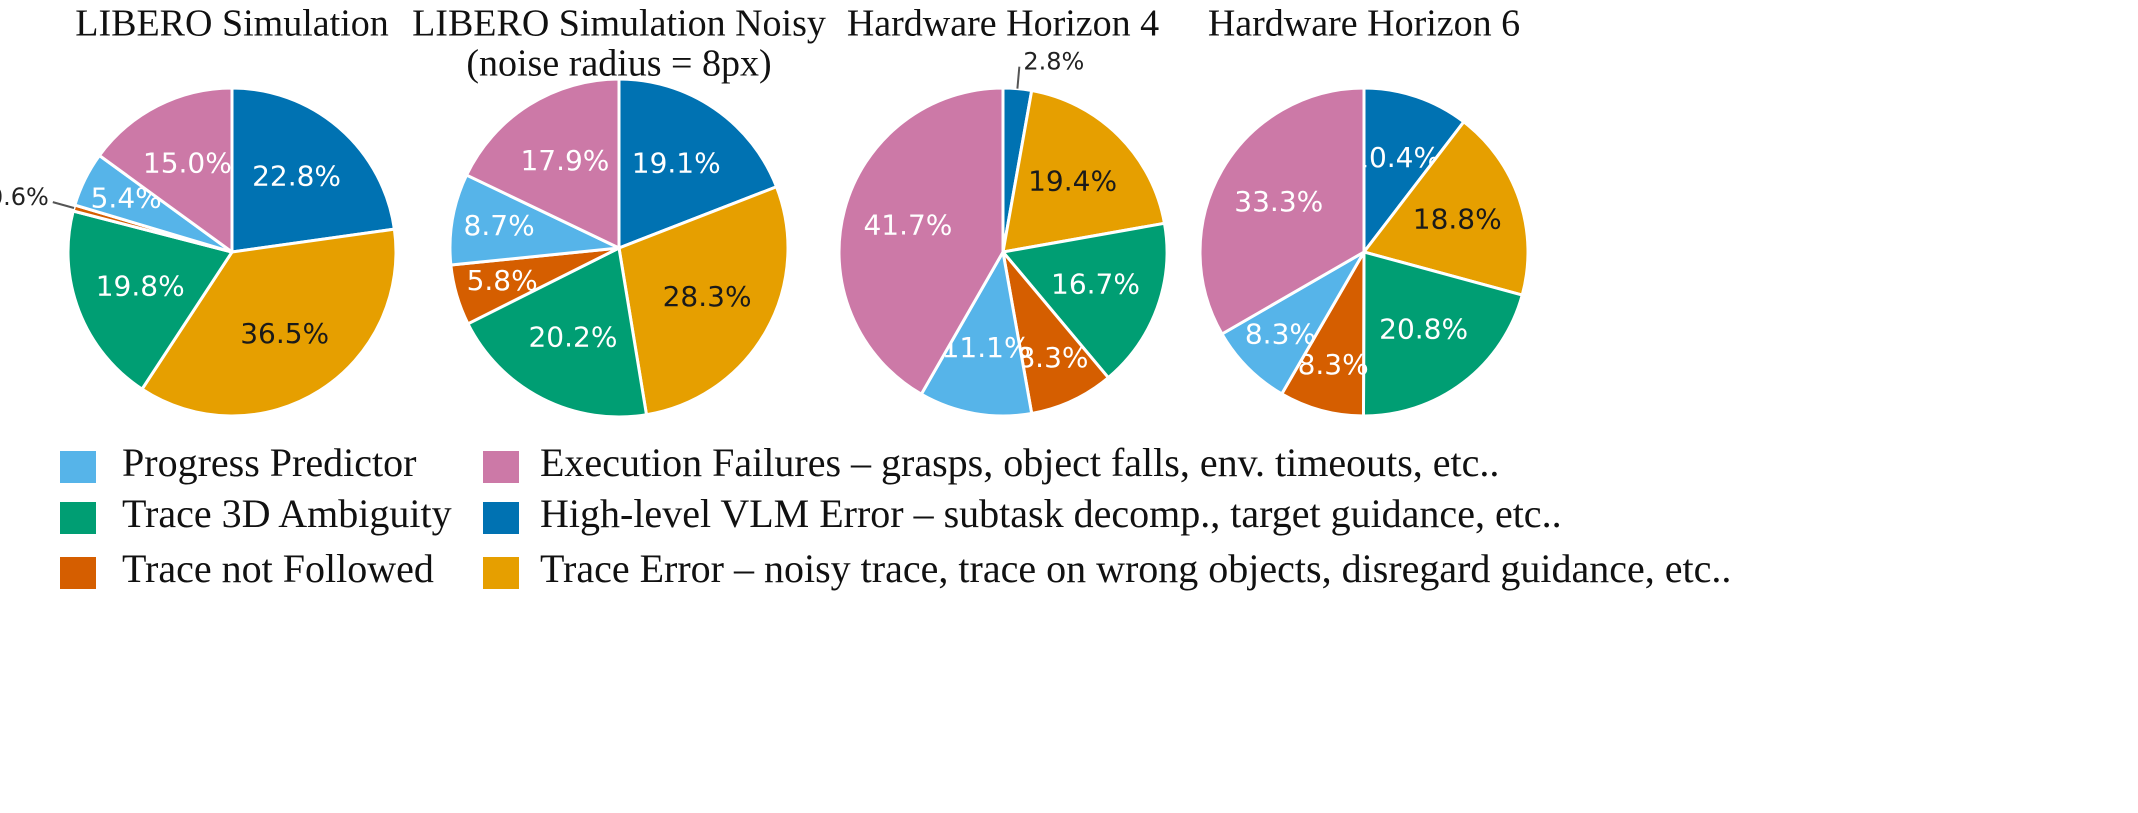 Image resolution: width=2138 pixels, height=813 pixels. I want to click on slice-label: 22.8%, so click(296, 176).